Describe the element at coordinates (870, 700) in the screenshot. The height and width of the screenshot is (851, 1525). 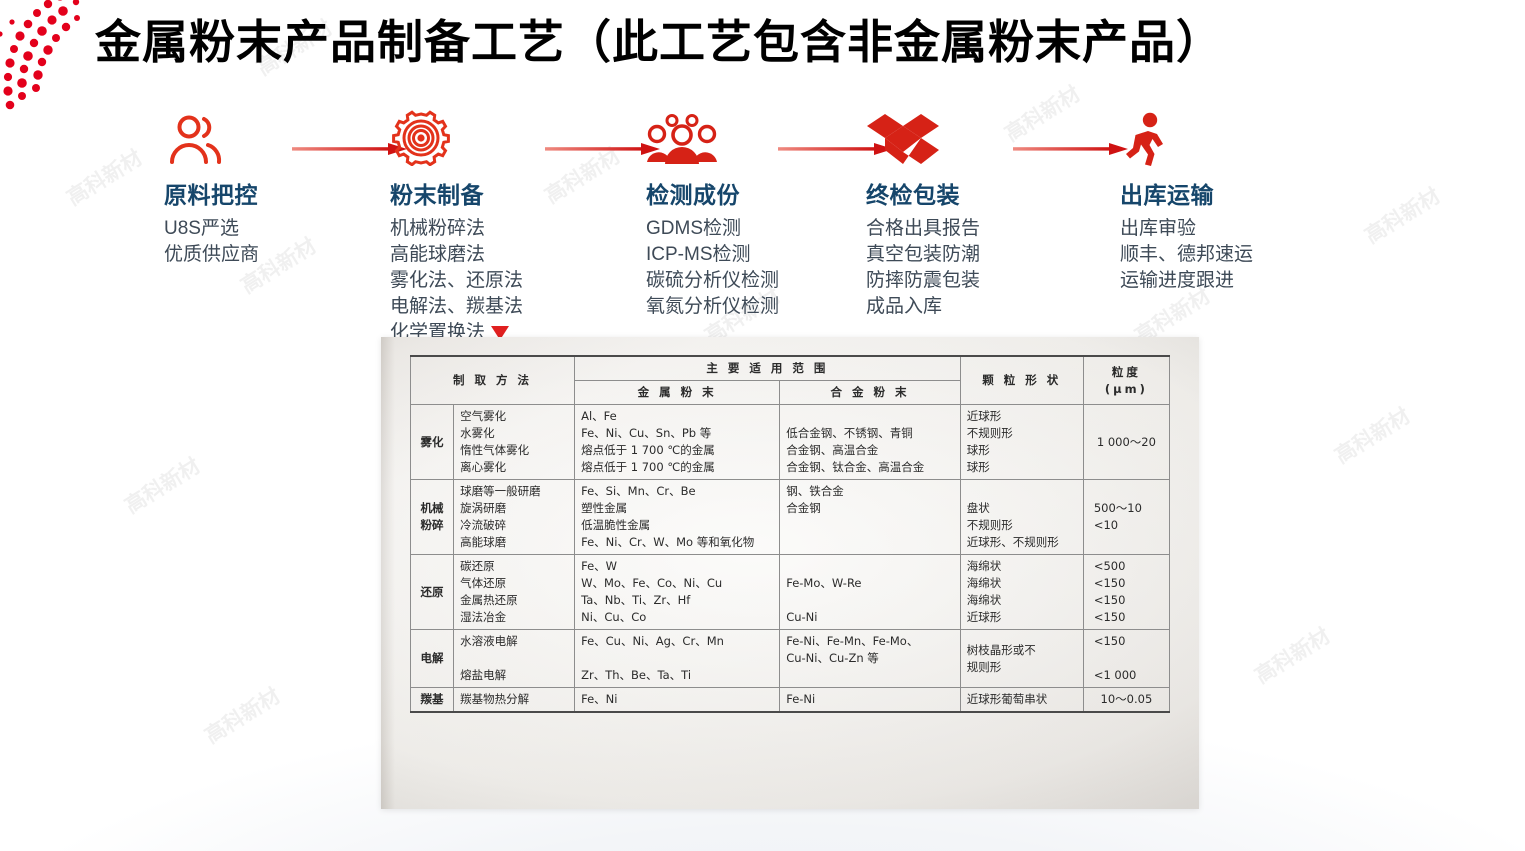
I see `cell-alloy-powder: Fe-Ni` at that location.